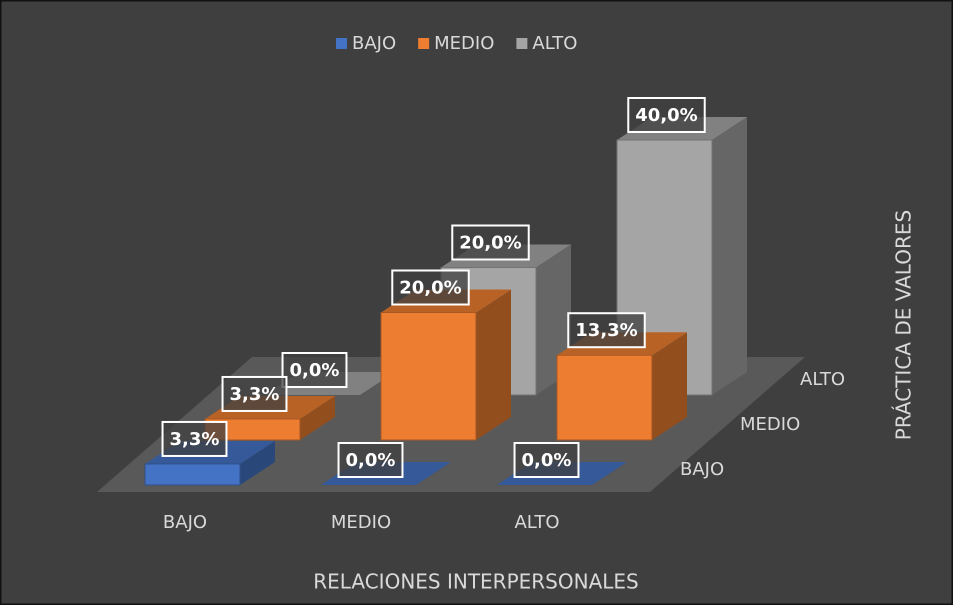 The width and height of the screenshot is (953, 605). Describe the element at coordinates (904, 325) in the screenshot. I see `z-axis-title: PRÁCTICA DE VALORES` at that location.